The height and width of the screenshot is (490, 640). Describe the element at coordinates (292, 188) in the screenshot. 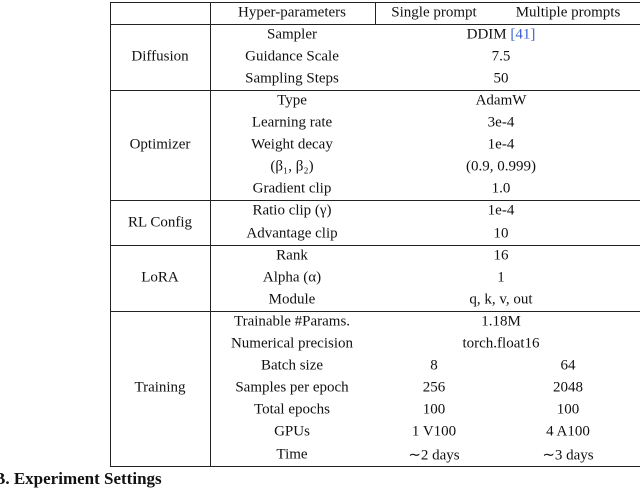

I see `parameter: Gradient clip` at that location.